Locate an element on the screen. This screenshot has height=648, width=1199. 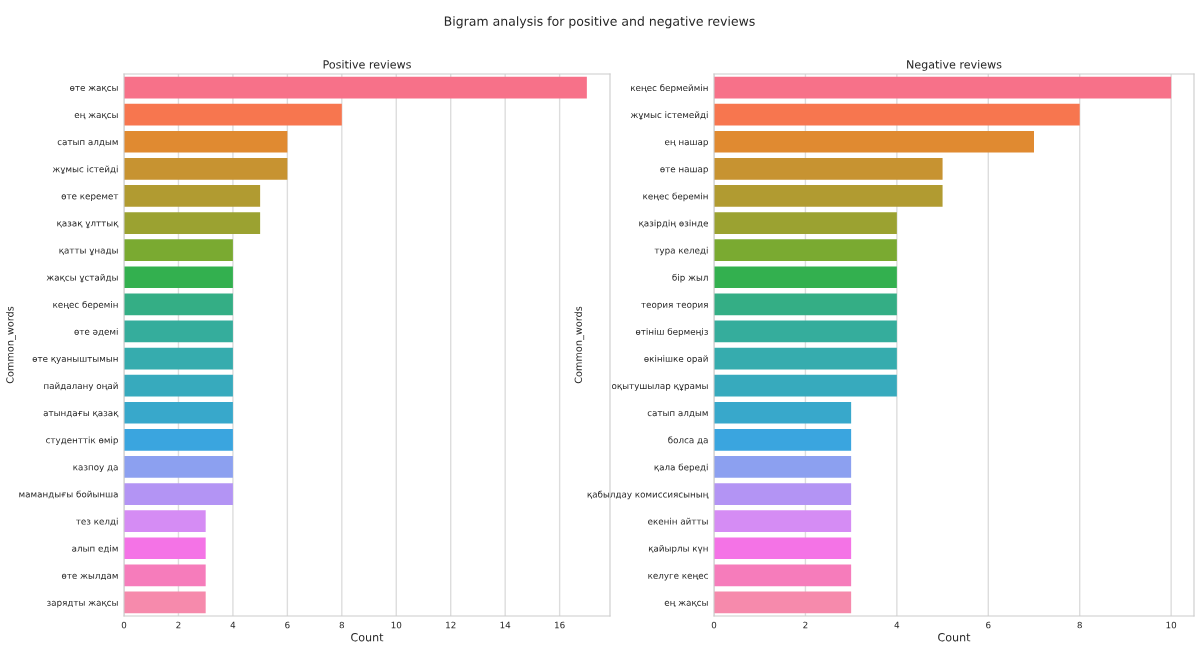
y-tick-label: өте әдемі is located at coordinates (96, 332).